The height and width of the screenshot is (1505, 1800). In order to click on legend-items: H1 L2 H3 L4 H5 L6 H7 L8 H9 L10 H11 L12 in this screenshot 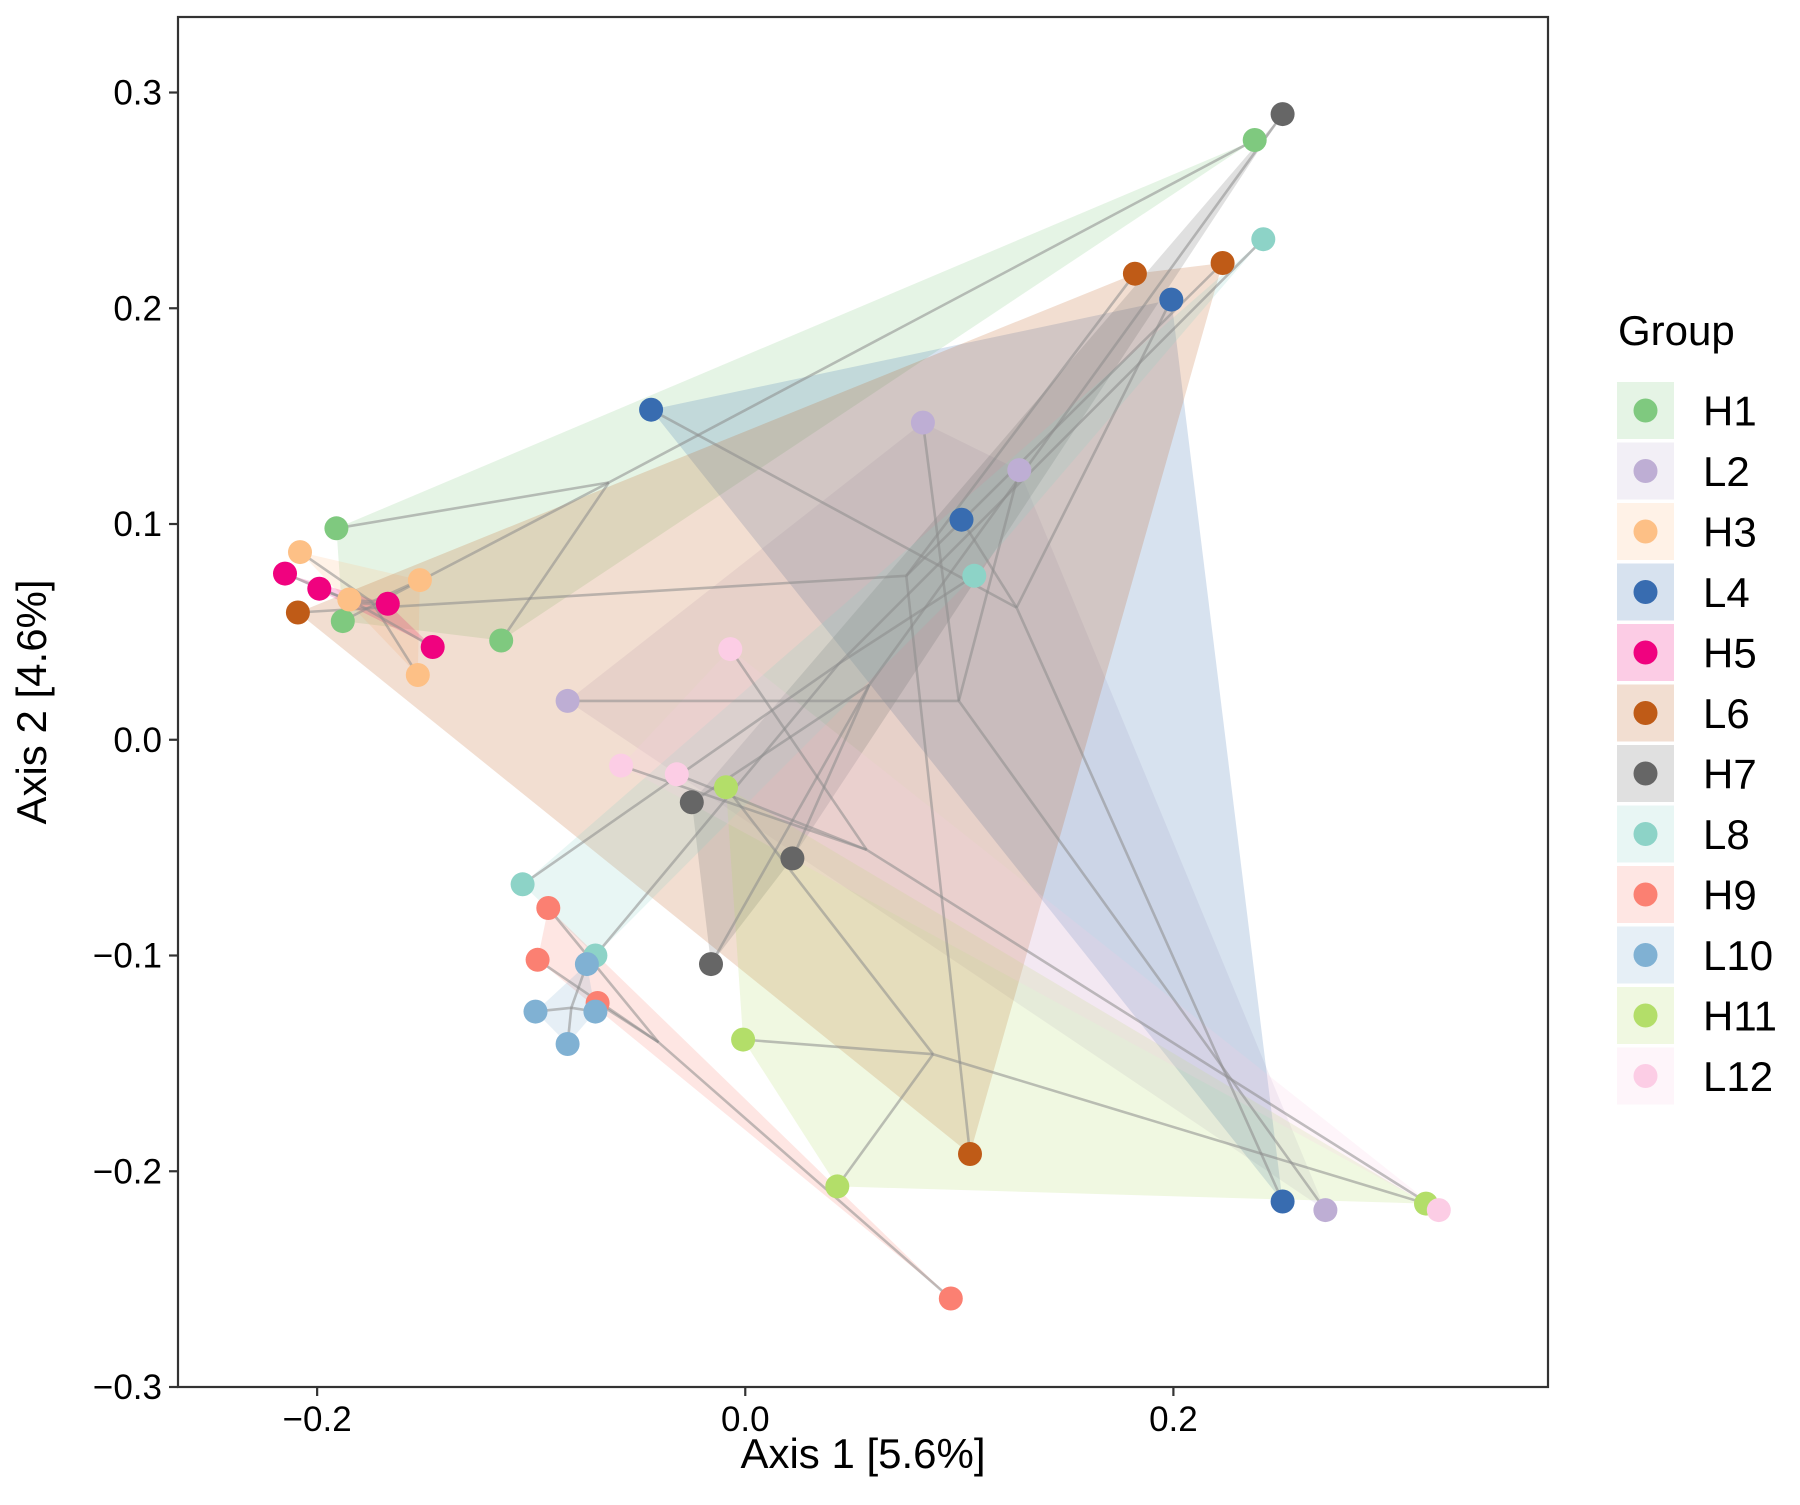, I will do `click(1697, 743)`.